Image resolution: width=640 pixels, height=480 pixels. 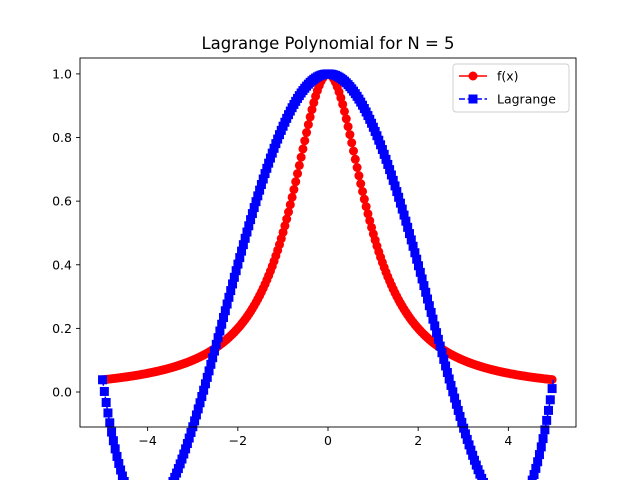 I want to click on x-tick-label: −4, so click(x=147, y=440).